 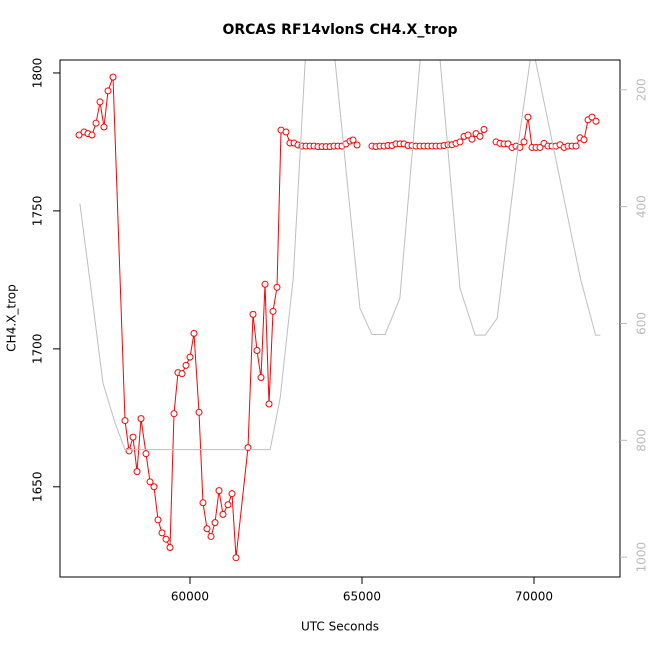 What do you see at coordinates (362, 597) in the screenshot?
I see `x-tick-label: 65000` at bounding box center [362, 597].